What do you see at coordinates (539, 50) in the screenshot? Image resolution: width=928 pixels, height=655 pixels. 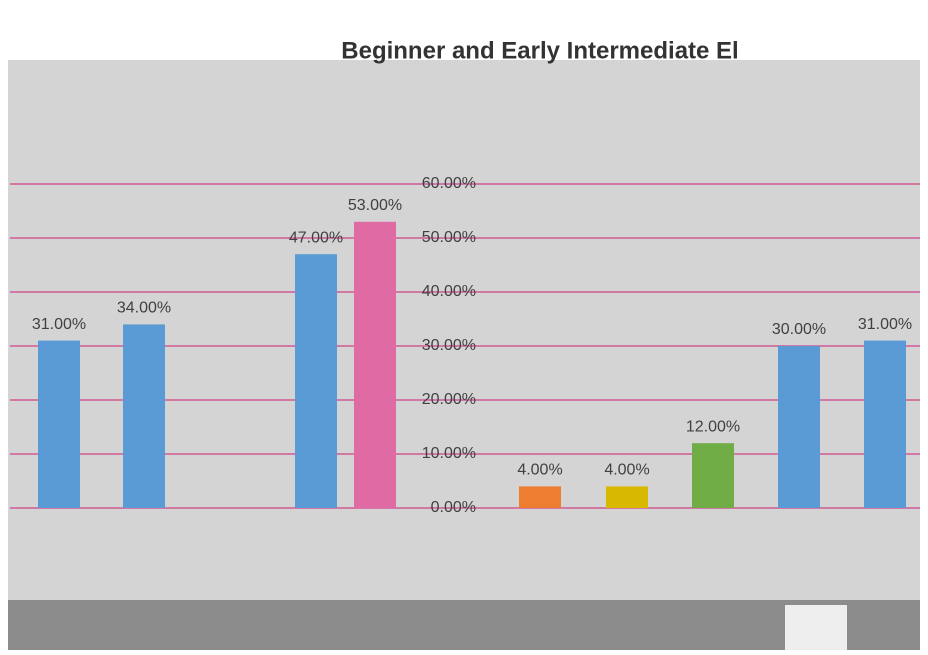 I see `chart-title: Beginner and Early Intermediate El` at bounding box center [539, 50].